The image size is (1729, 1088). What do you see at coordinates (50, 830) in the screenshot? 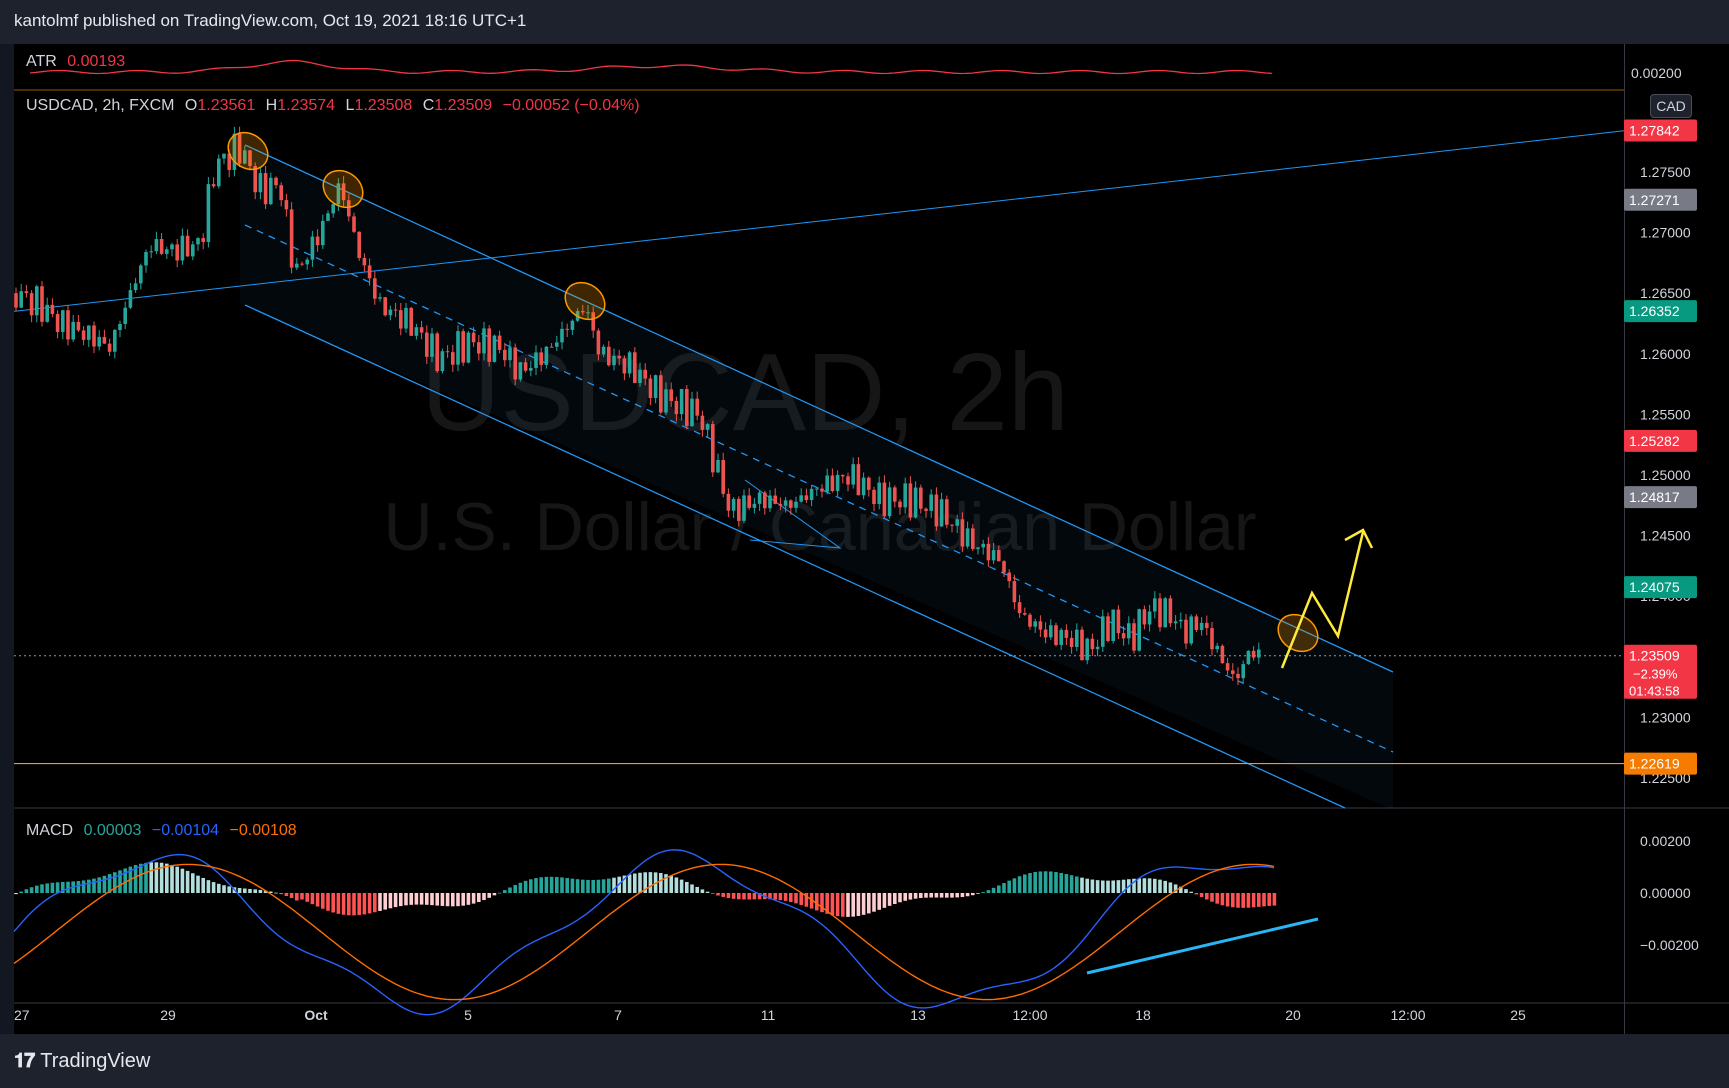
I see `macd-label: MACD` at bounding box center [50, 830].